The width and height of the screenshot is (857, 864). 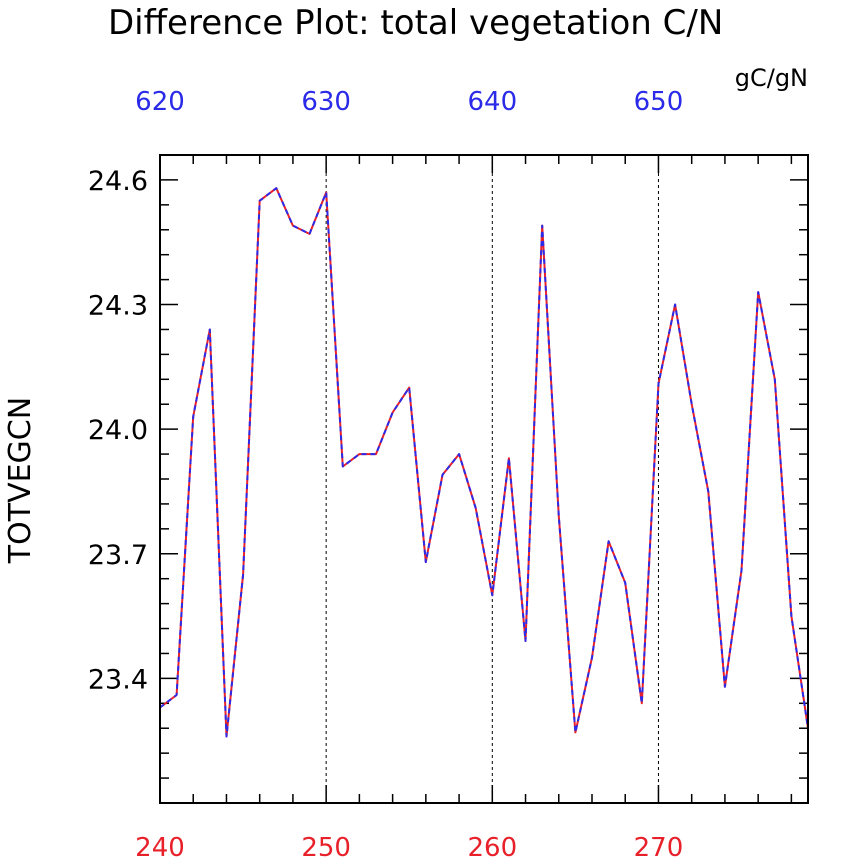 What do you see at coordinates (160, 102) in the screenshot?
I see `x-tick-label-top: 620` at bounding box center [160, 102].